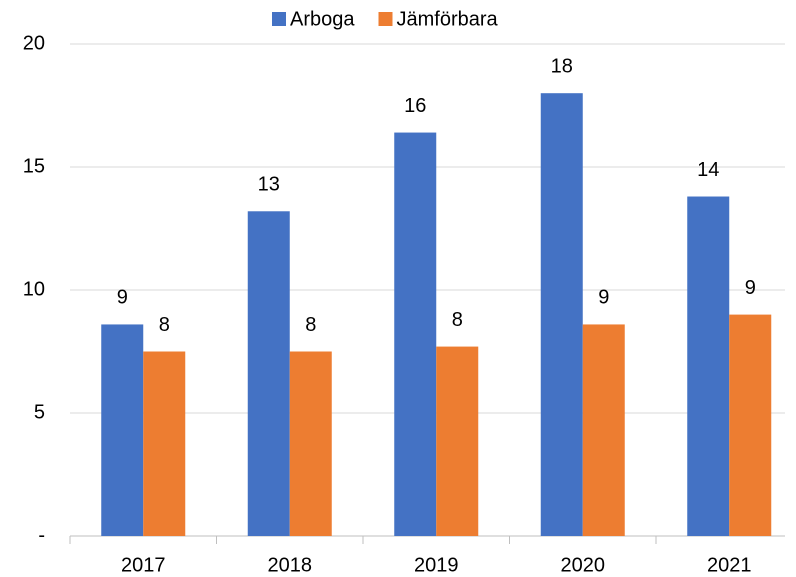 The image size is (796, 577). Describe the element at coordinates (729, 565) in the screenshot. I see `x-tick-label: 2021` at that location.